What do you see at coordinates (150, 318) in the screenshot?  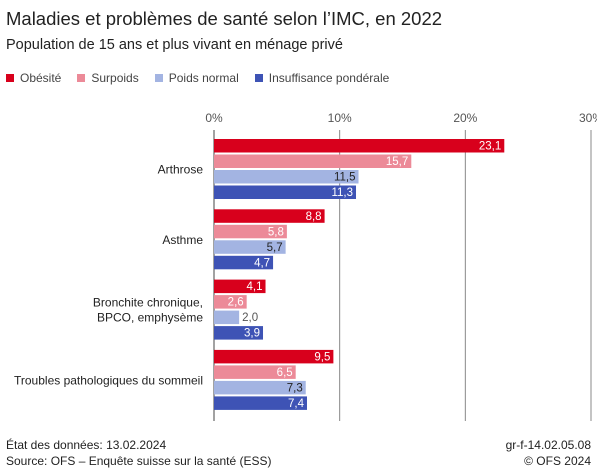 I see `category-label: BPCO, emphysème` at bounding box center [150, 318].